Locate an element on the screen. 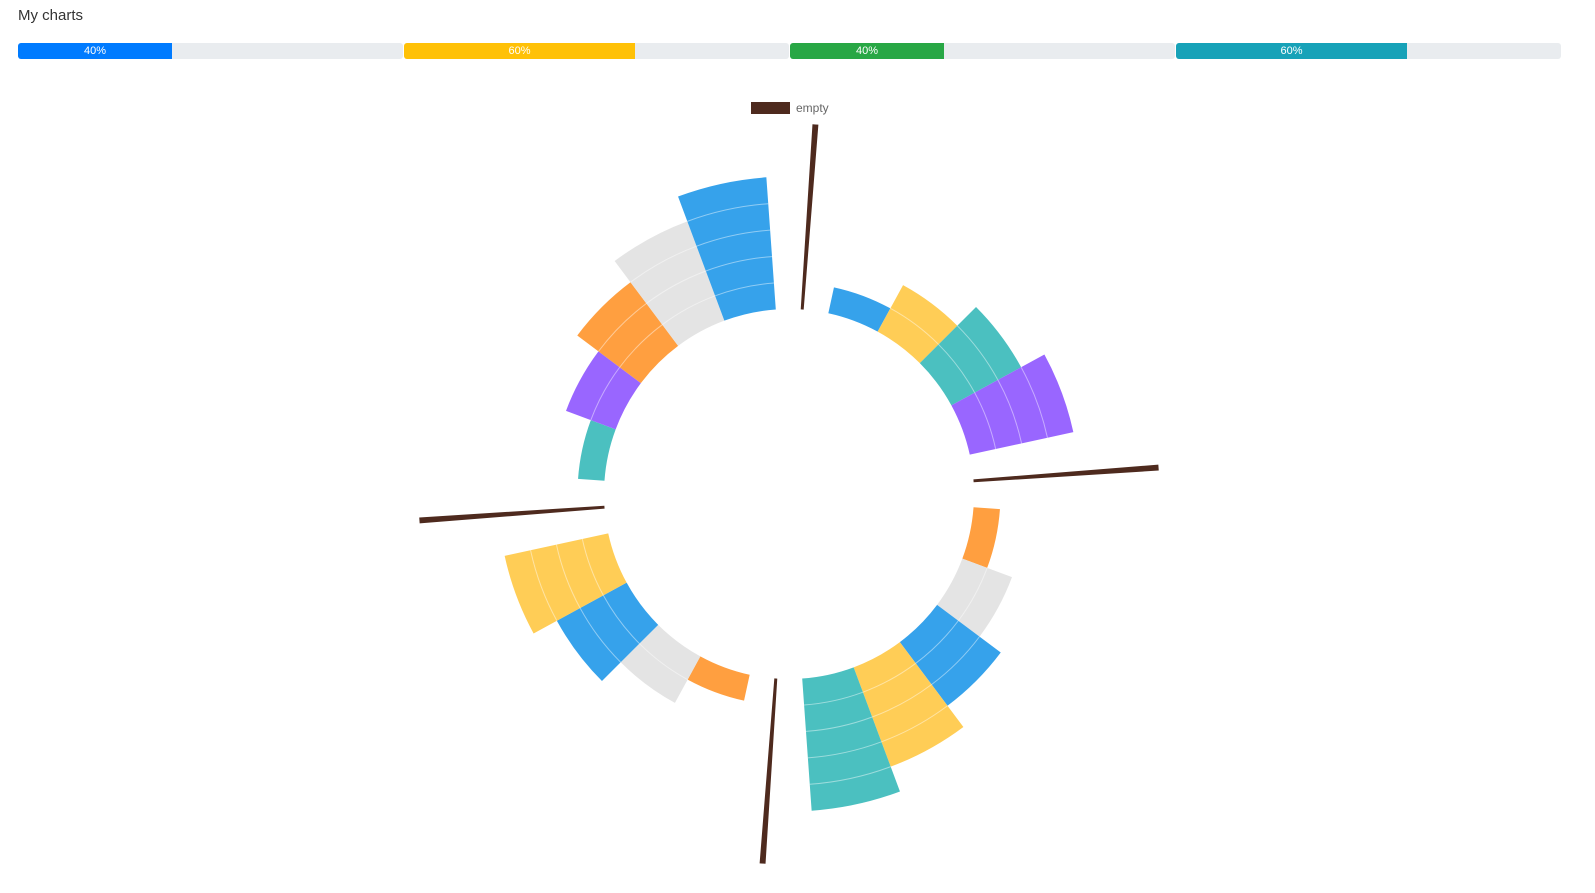 This screenshot has width=1595, height=893. progress-bar-3: 40% is located at coordinates (982, 51).